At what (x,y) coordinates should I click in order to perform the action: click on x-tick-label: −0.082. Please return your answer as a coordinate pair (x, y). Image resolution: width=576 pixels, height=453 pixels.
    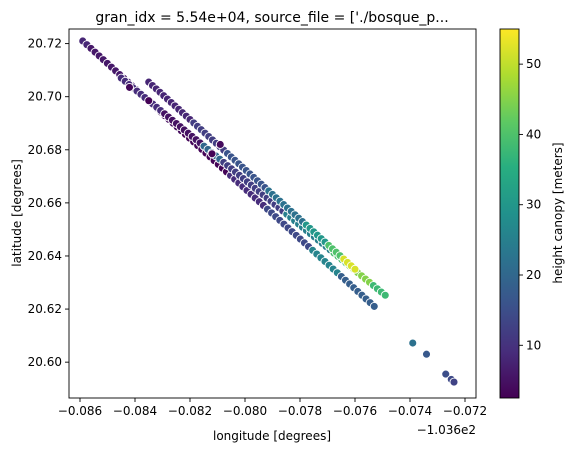
    Looking at the image, I should click on (190, 411).